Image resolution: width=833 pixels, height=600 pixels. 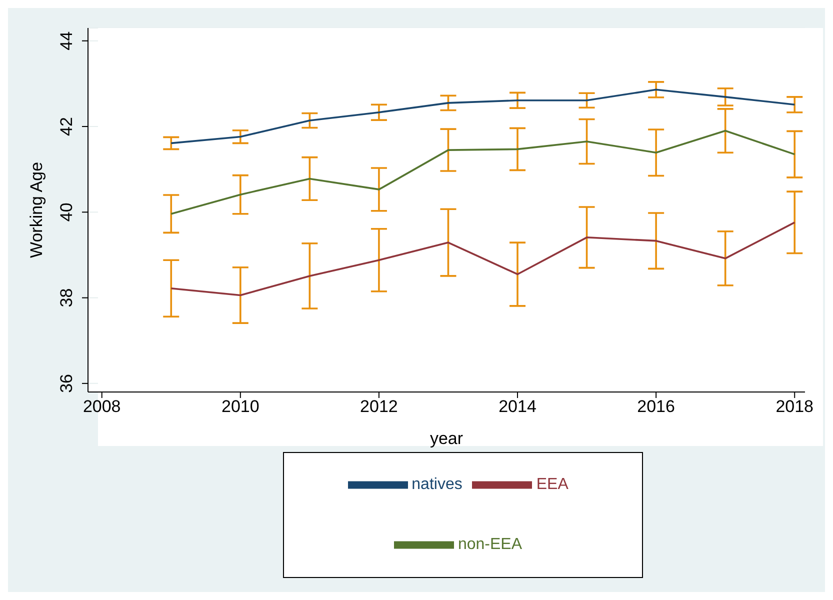 What do you see at coordinates (656, 406) in the screenshot?
I see `x-tick-label: 2016` at bounding box center [656, 406].